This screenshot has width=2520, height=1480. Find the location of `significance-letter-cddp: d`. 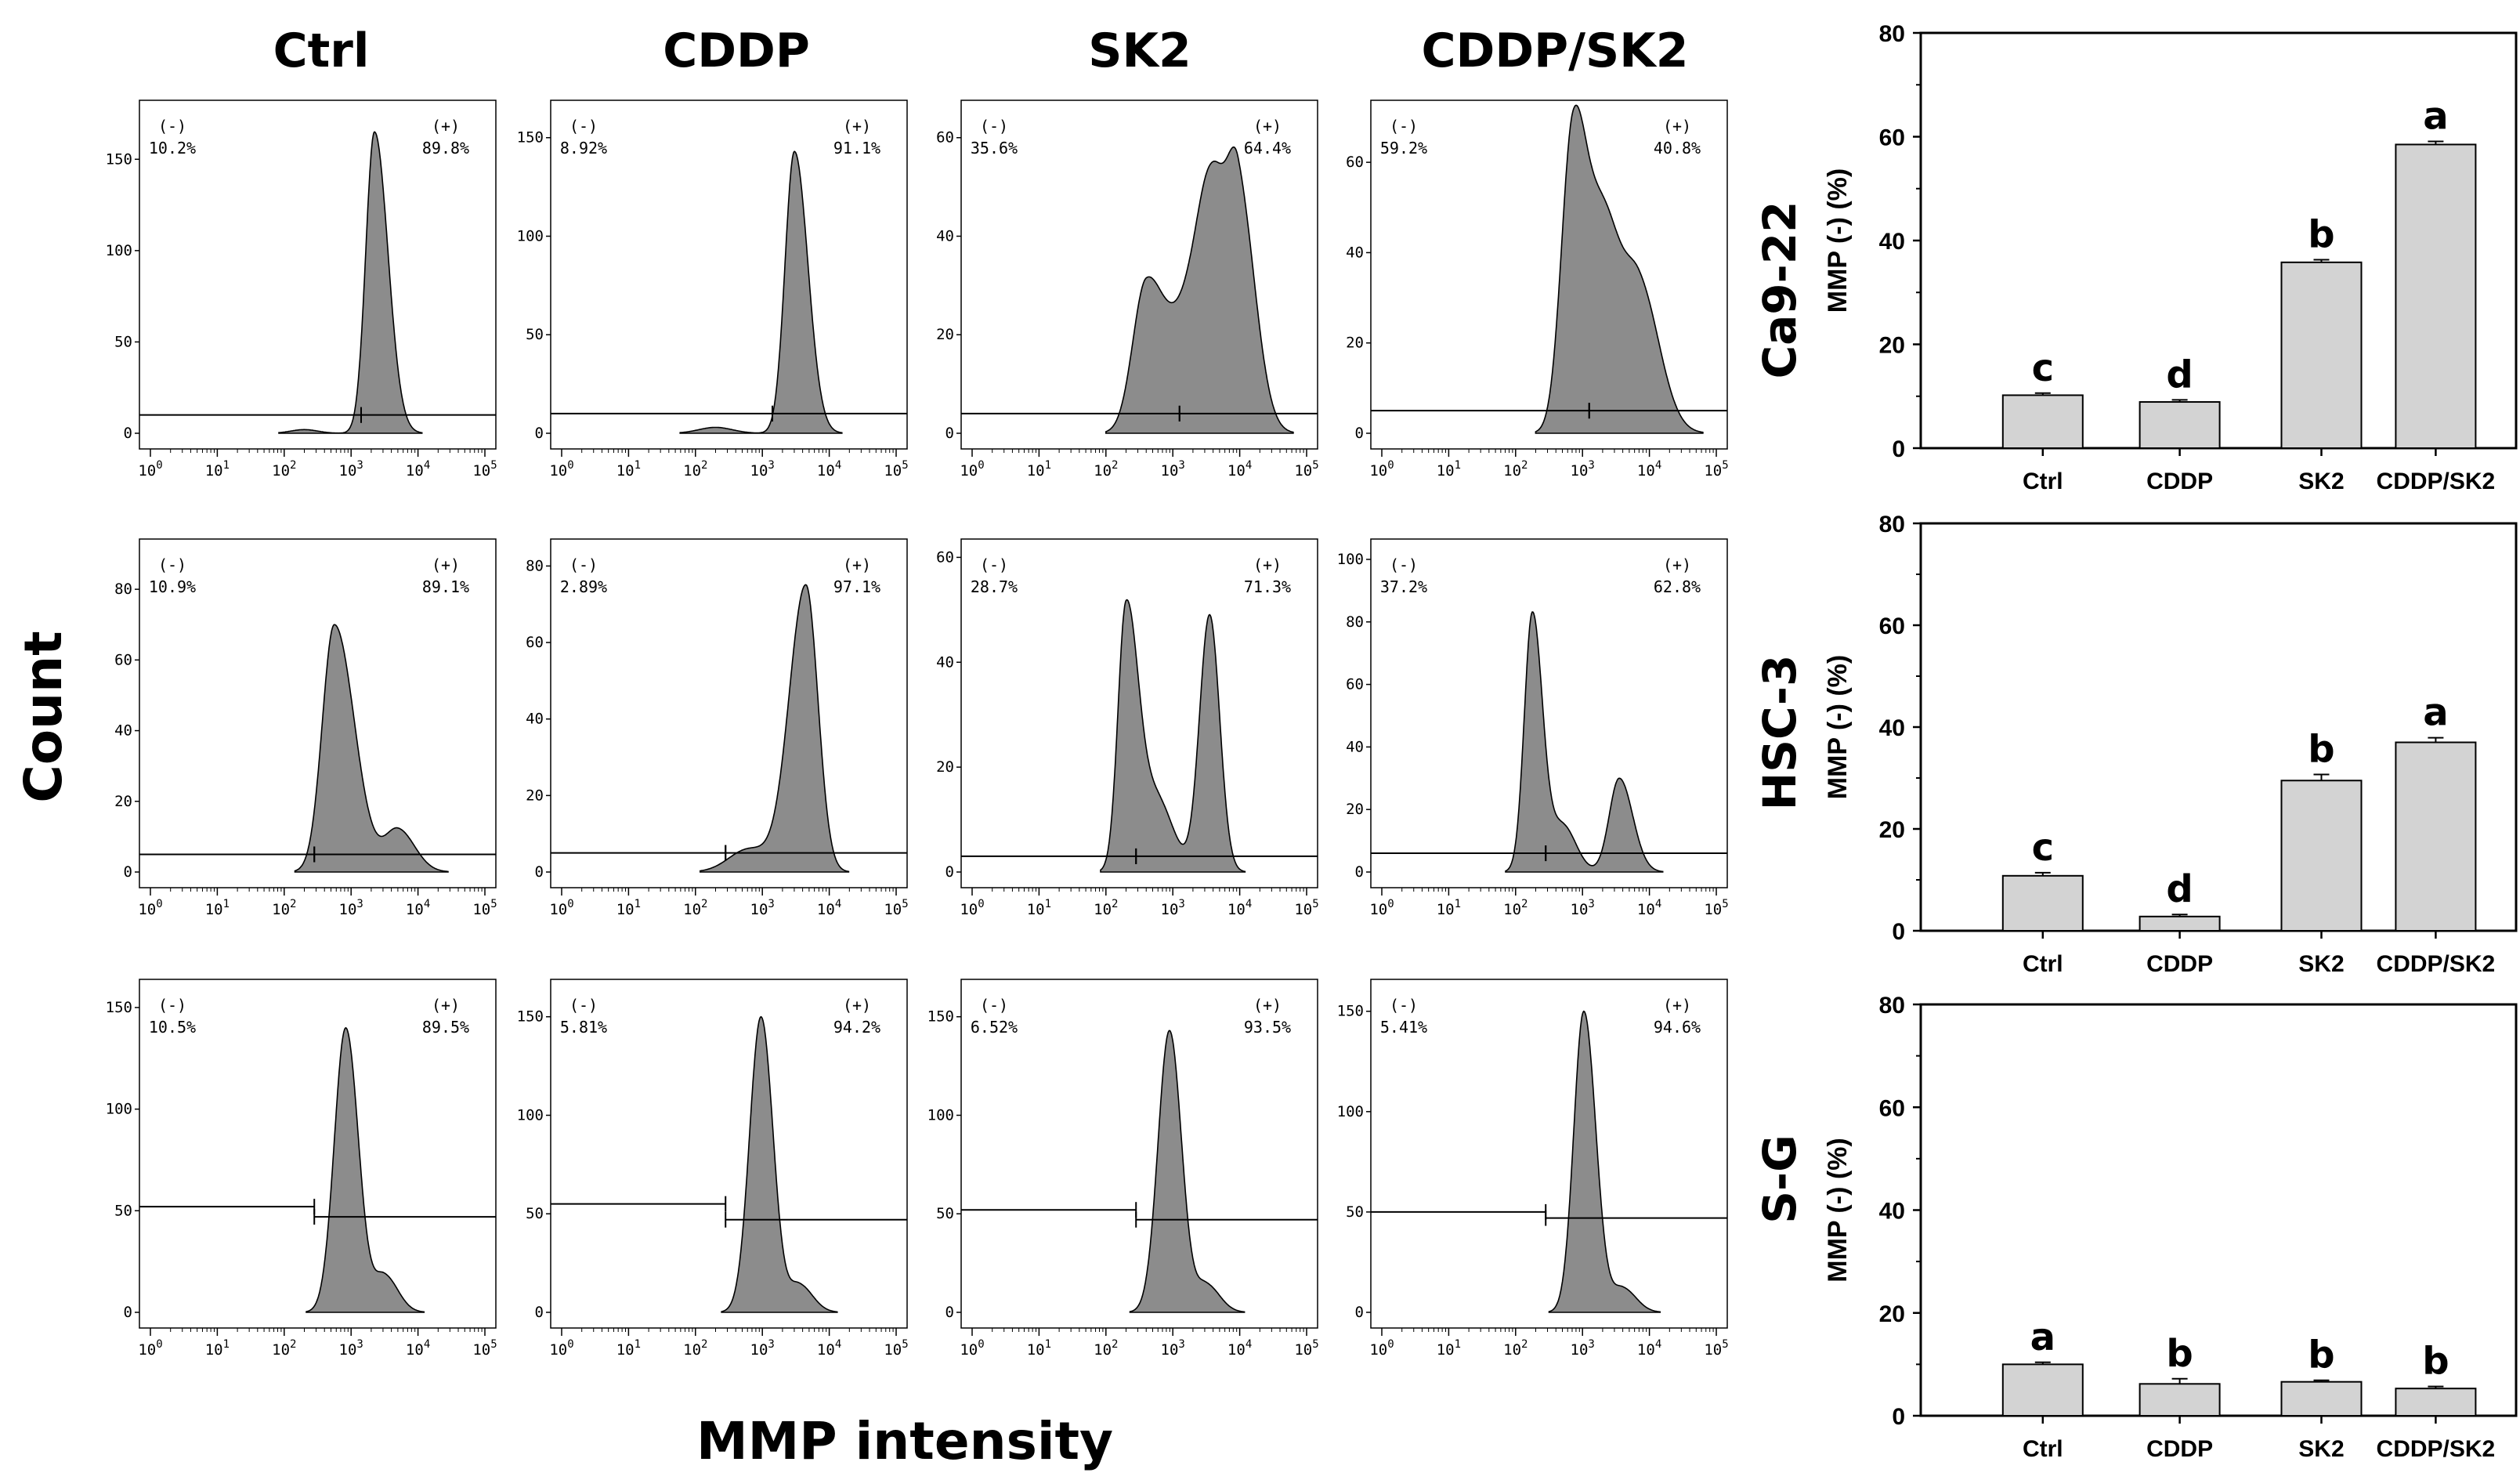

significance-letter-cddp: d is located at coordinates (2179, 889).